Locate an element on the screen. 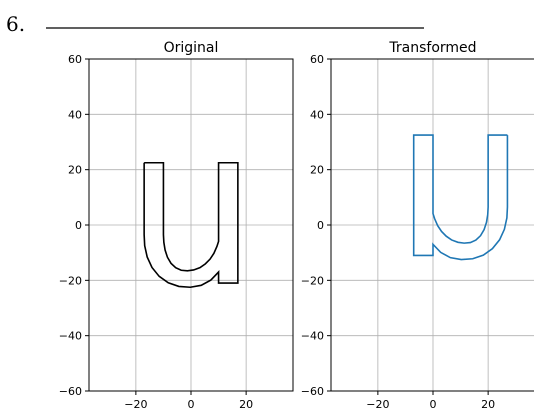 The image size is (534, 410). question-number: 6. is located at coordinates (15, 24).